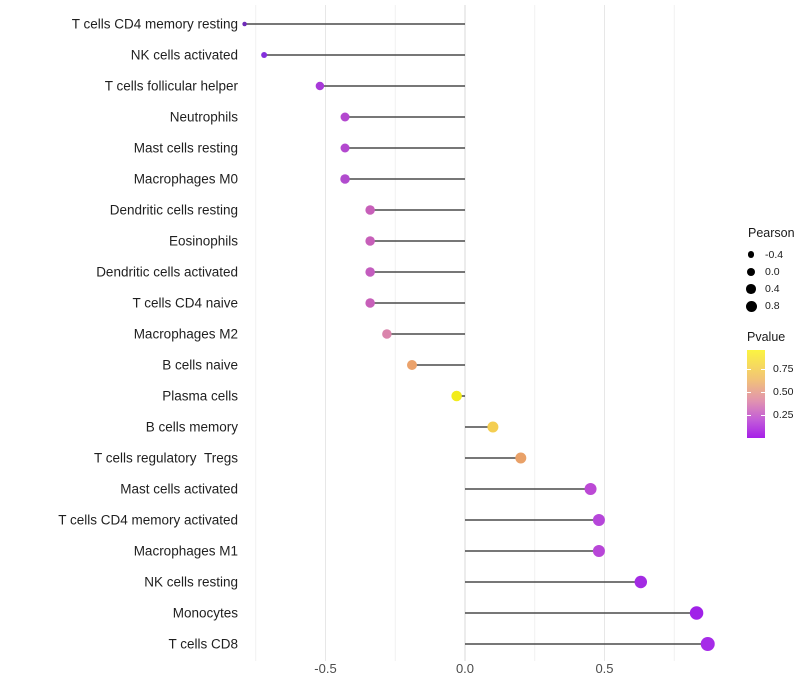 The width and height of the screenshot is (800, 700). I want to click on category-label: NK cells activated, so click(184, 55).